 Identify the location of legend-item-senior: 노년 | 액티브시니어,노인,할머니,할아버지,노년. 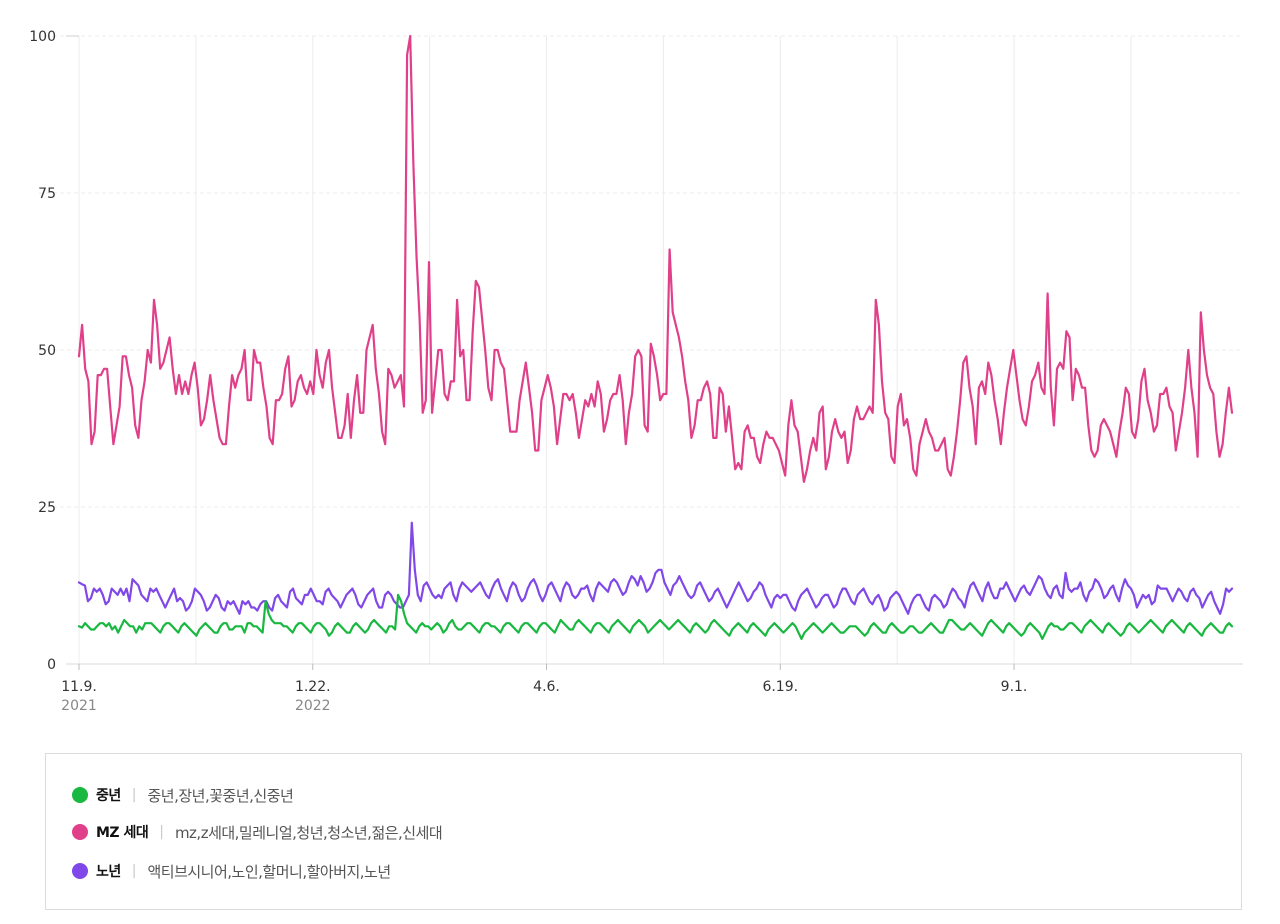
(231, 871).